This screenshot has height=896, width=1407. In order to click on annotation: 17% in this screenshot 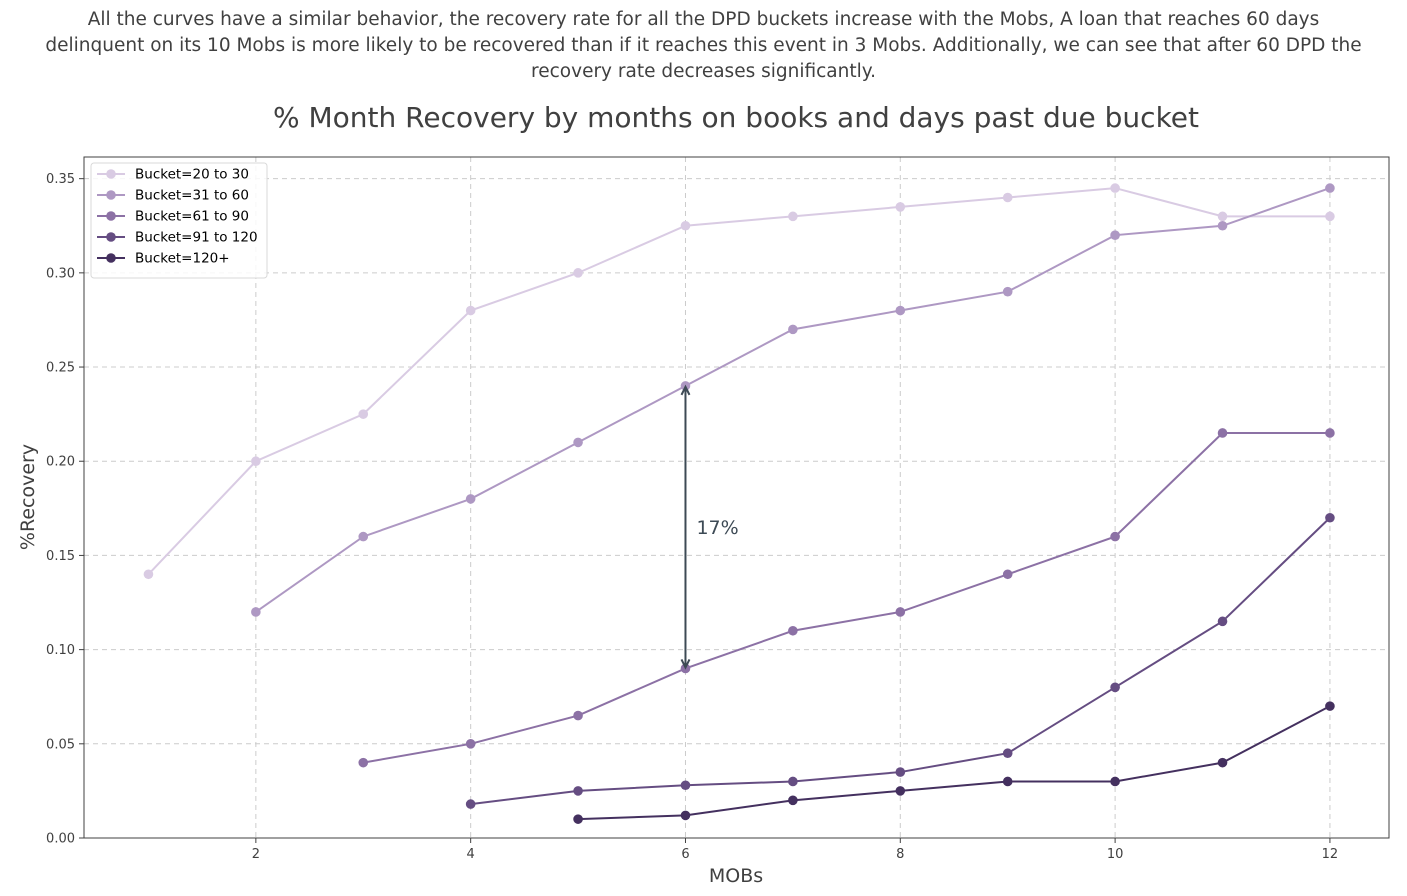, I will do `click(709, 527)`.